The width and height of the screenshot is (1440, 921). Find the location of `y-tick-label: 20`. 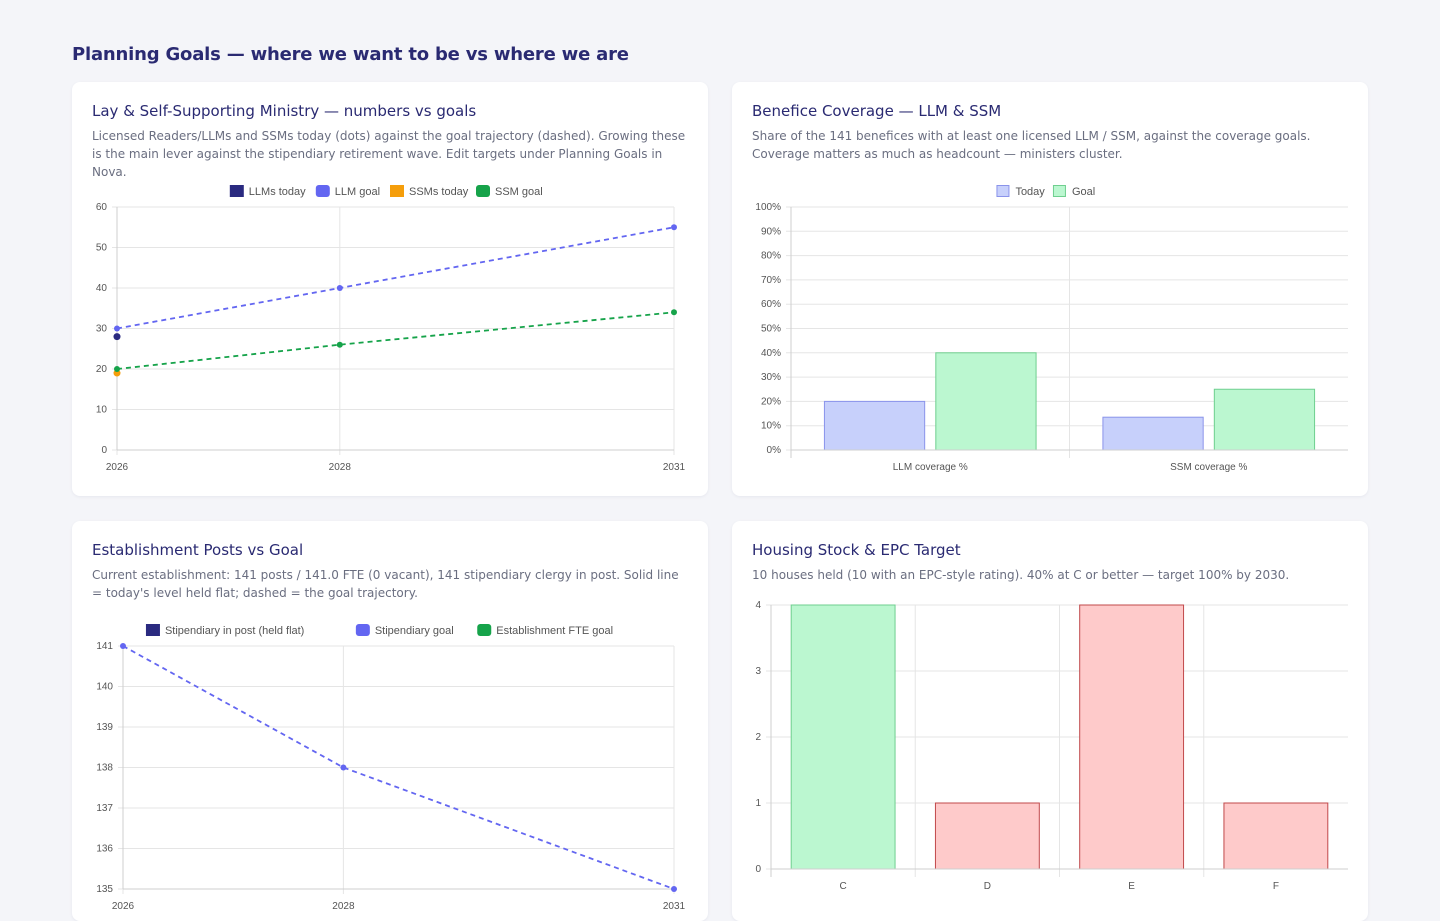

y-tick-label: 20 is located at coordinates (102, 369).